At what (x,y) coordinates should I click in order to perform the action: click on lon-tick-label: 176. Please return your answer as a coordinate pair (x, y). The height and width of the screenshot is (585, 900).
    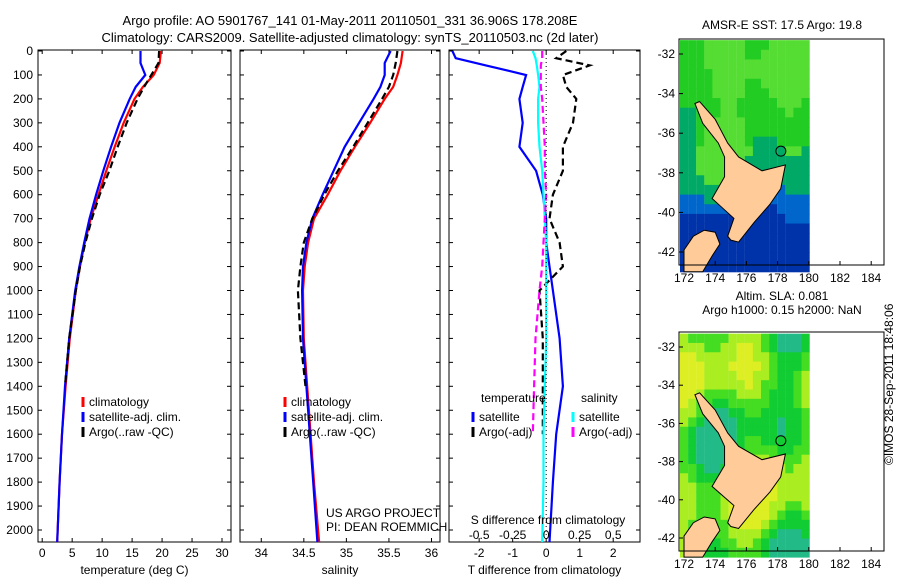
    Looking at the image, I should click on (746, 278).